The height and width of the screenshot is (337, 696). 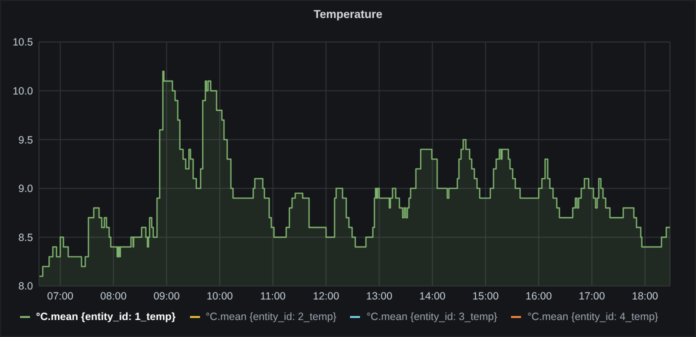 I want to click on chart-title: Temperature, so click(x=348, y=15).